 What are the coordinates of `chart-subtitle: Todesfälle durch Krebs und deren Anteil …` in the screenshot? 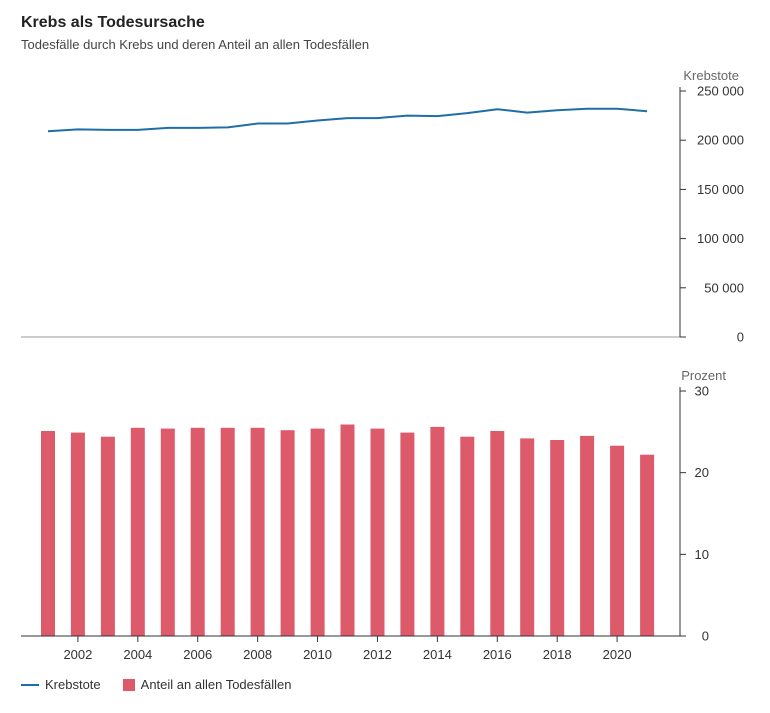 It's located at (195, 44).